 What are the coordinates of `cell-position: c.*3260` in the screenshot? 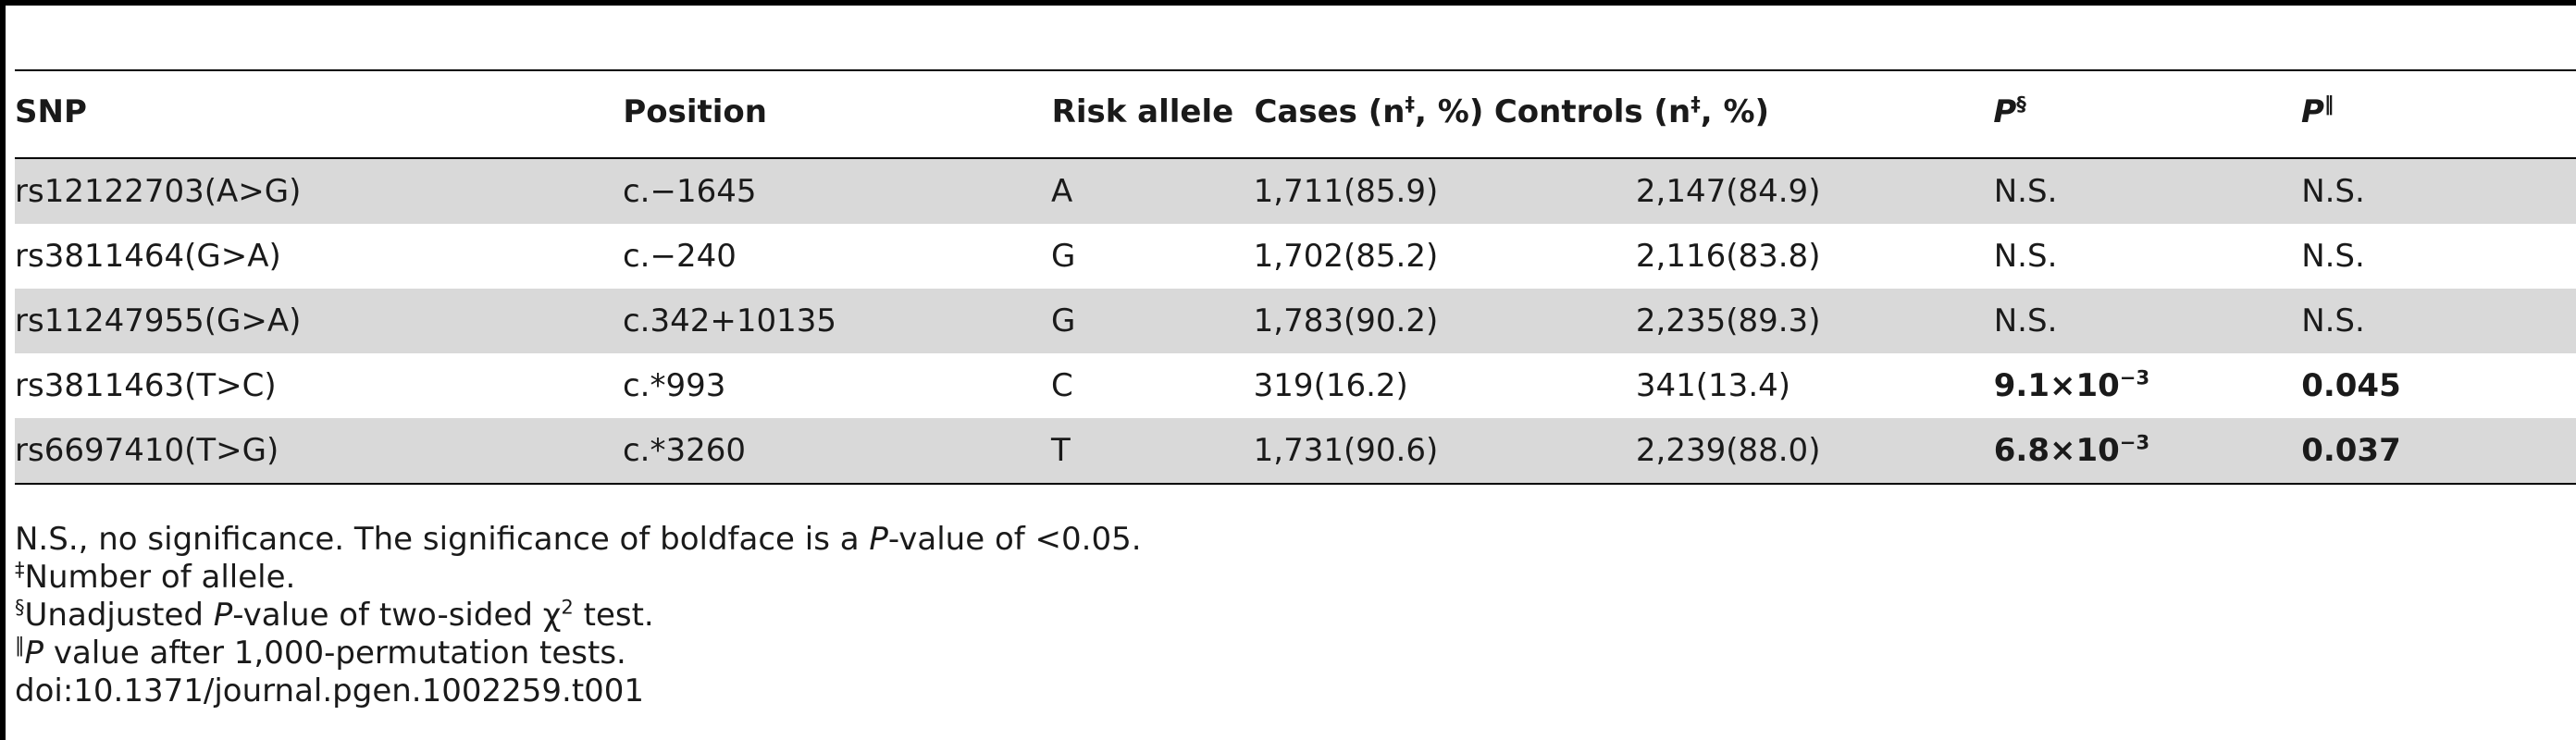 It's located at (684, 450).